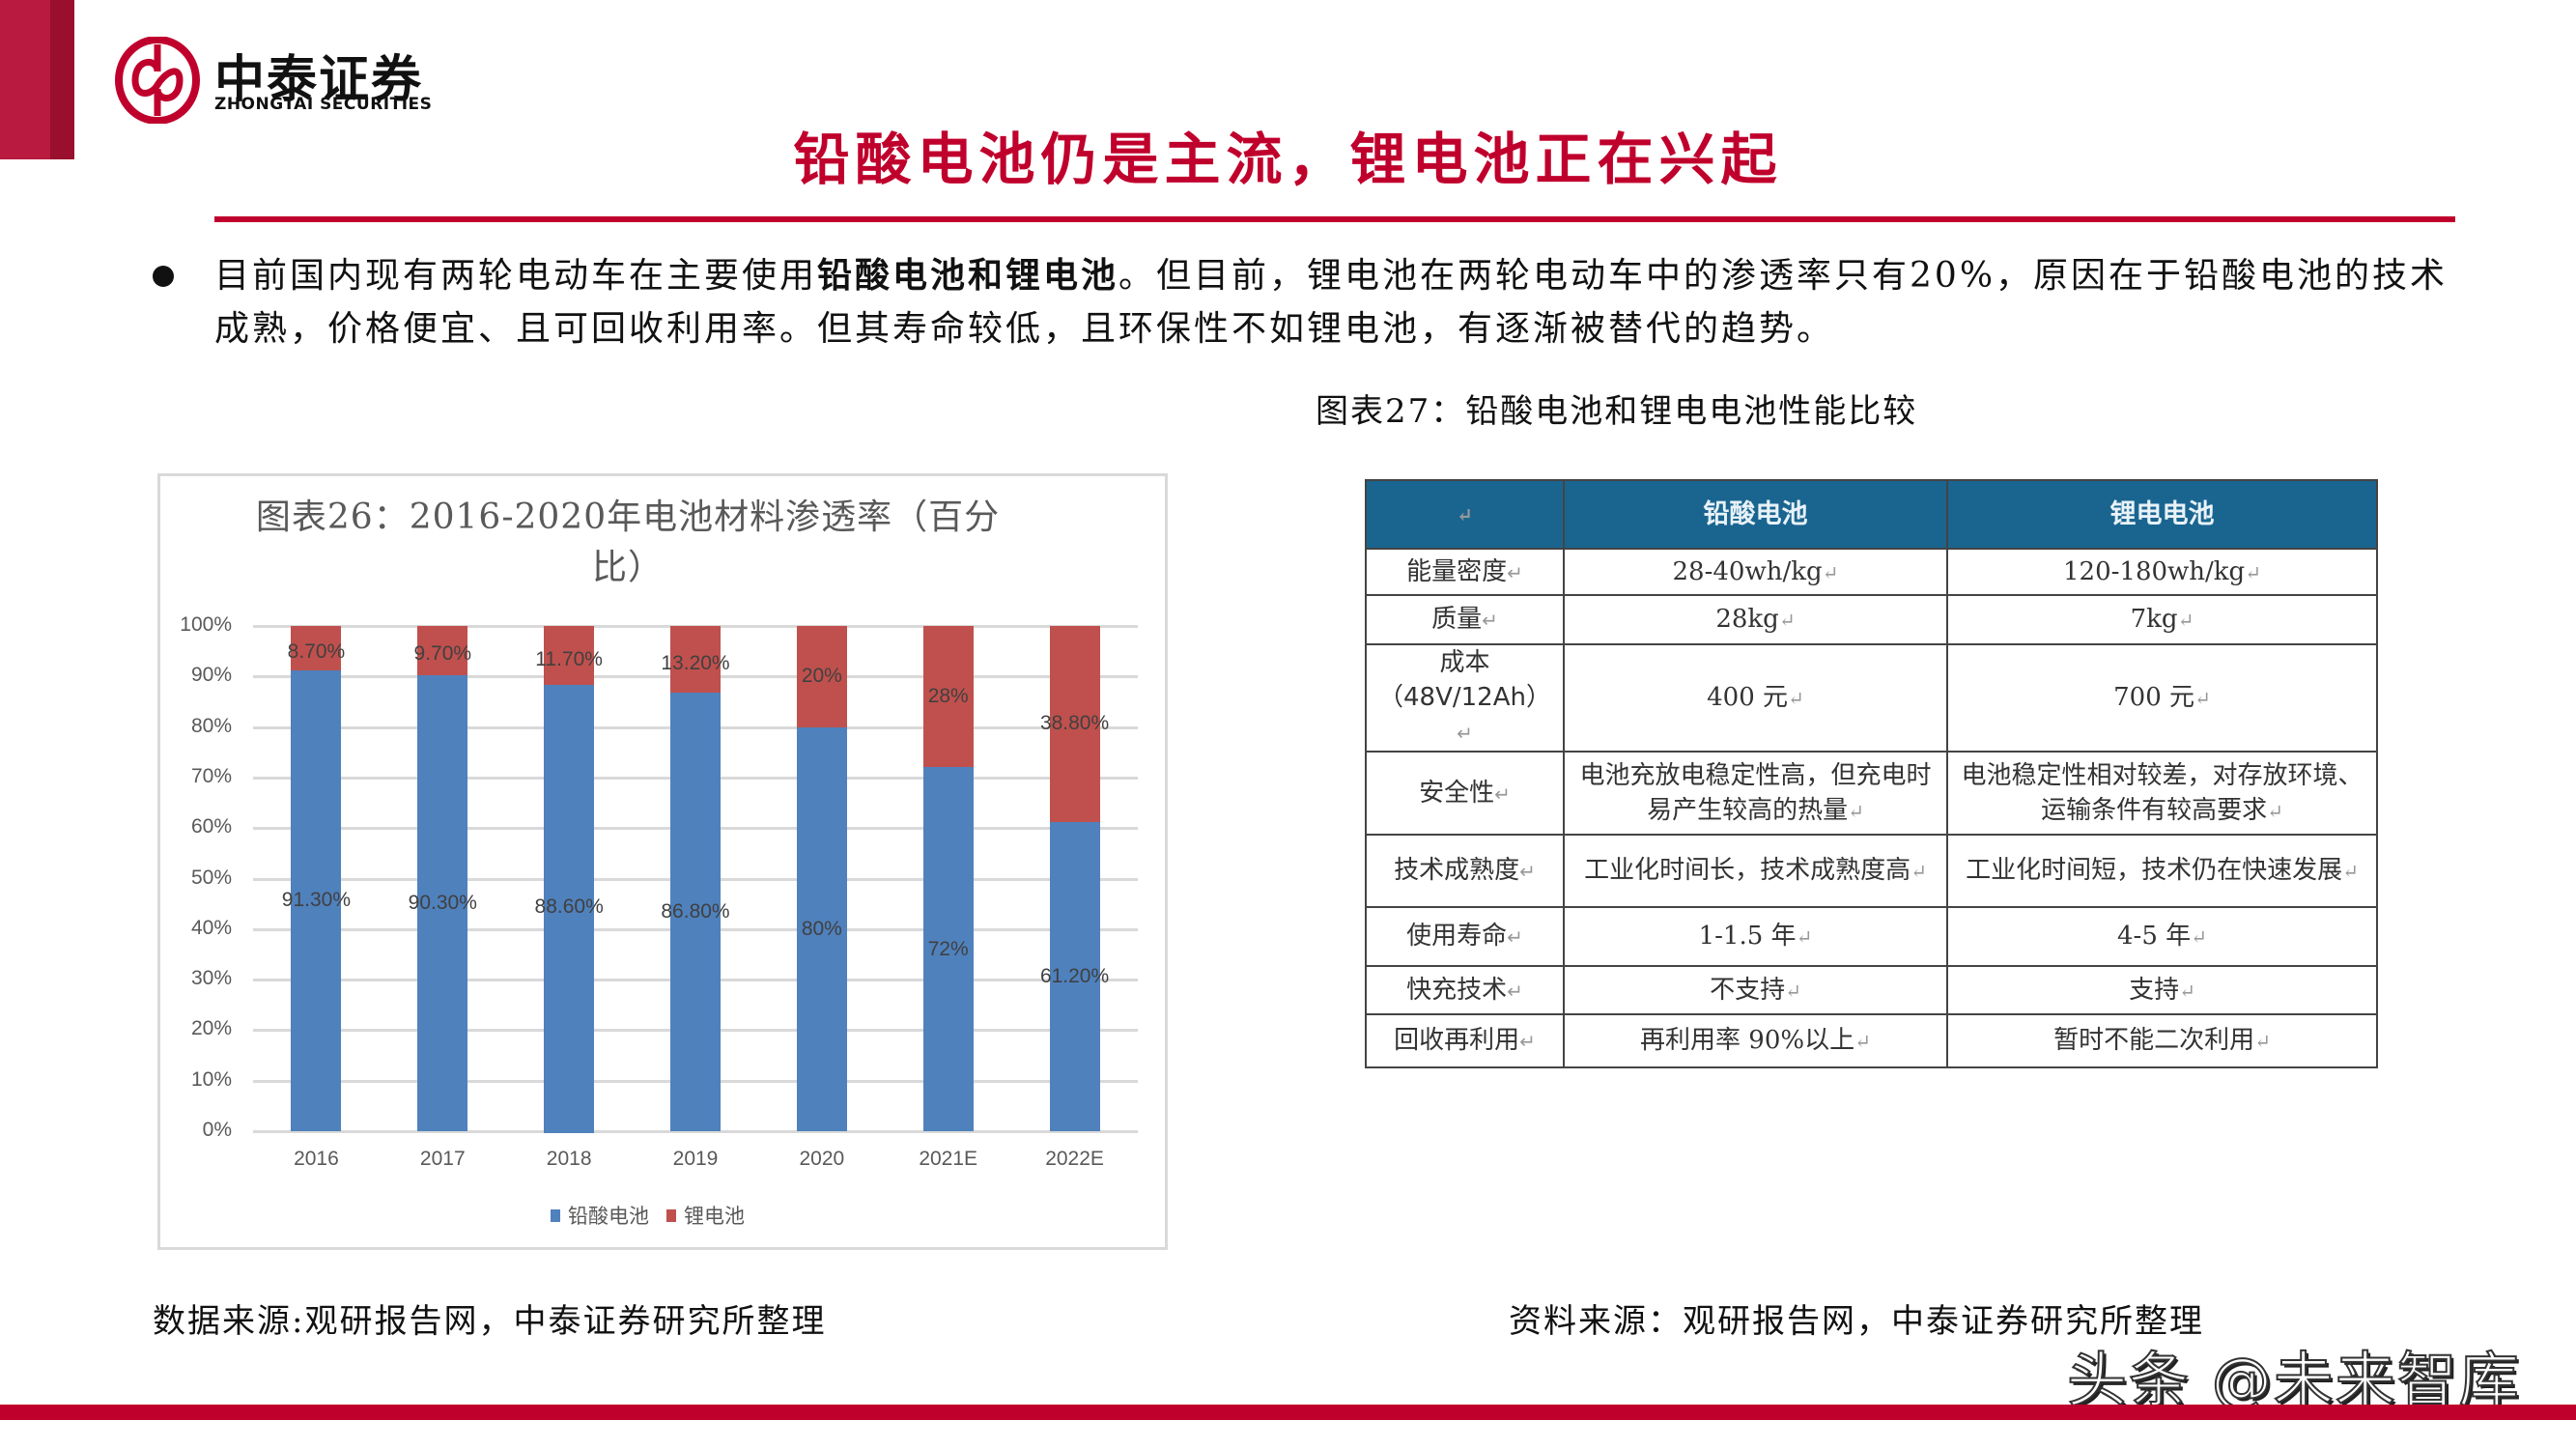 The height and width of the screenshot is (1449, 2576). What do you see at coordinates (516, 276) in the screenshot?
I see `summary-text: 目前国内现有两轮电动车在主要使用` at bounding box center [516, 276].